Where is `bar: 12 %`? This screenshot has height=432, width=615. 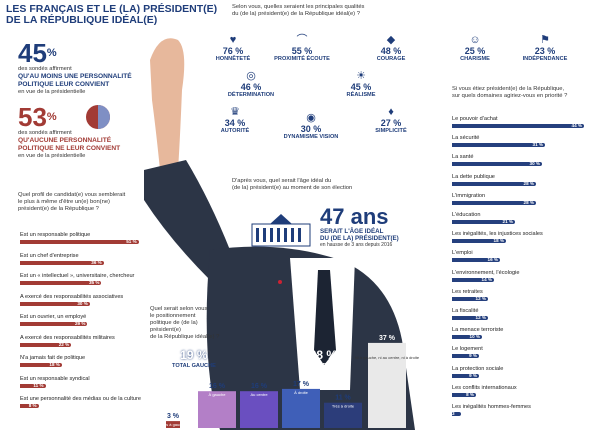 bar: 12 % is located at coordinates (470, 298).